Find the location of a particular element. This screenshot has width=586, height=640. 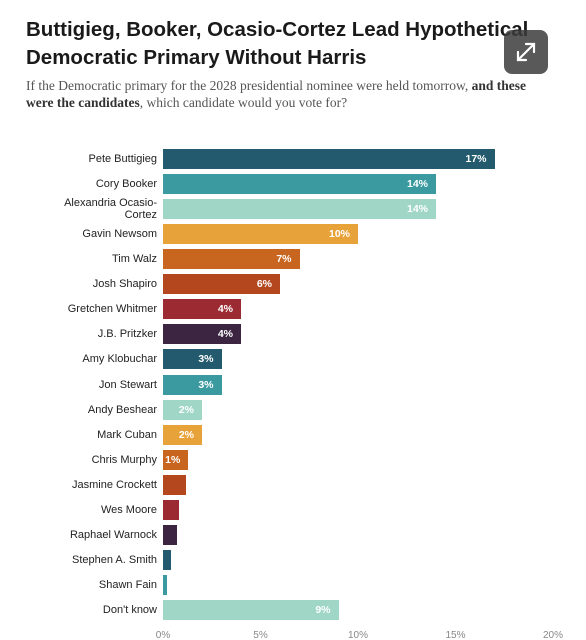

category-label: Stephen A. Smith is located at coordinates (114, 559).